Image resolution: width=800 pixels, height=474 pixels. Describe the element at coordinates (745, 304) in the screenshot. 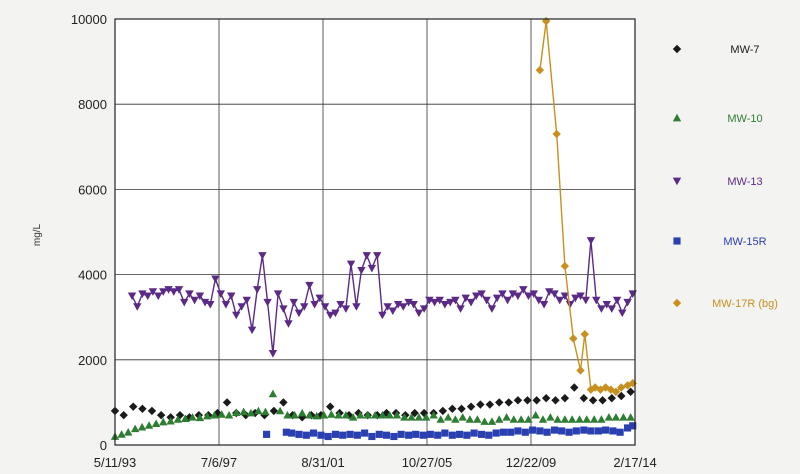

I see `legend-label: MW-17R (bg)` at that location.